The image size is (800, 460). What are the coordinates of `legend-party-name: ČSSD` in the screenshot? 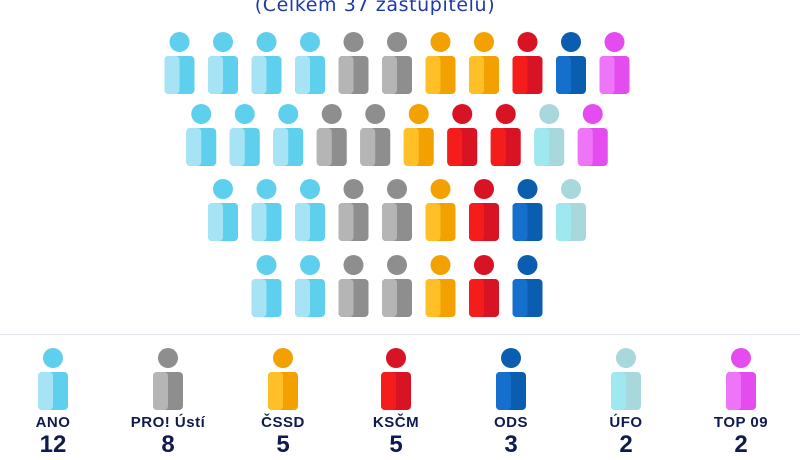 It's located at (283, 422).